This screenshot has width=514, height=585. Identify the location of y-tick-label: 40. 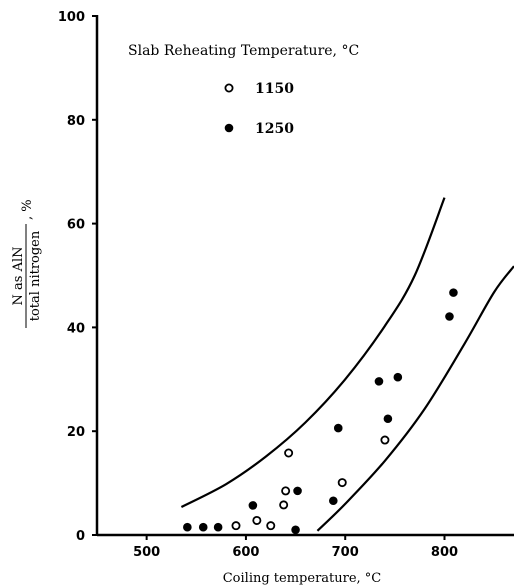
(76, 328).